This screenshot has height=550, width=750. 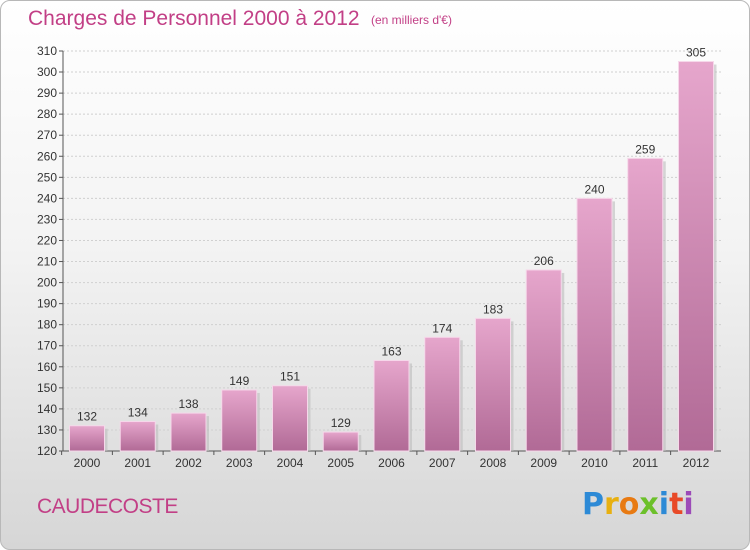 What do you see at coordinates (47, 240) in the screenshot?
I see `y-tick-label: 220` at bounding box center [47, 240].